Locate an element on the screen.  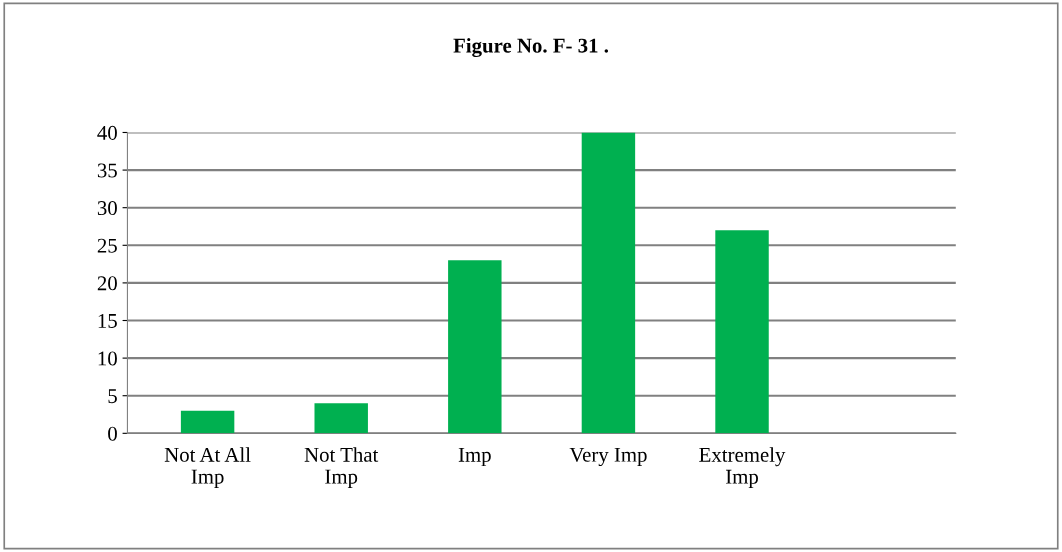
x-tick-label: Not That Imp is located at coordinates (341, 467).